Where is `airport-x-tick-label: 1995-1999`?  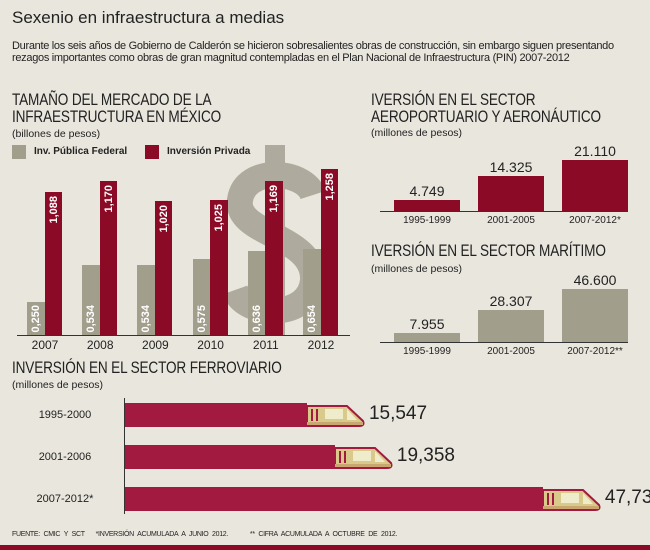
airport-x-tick-label: 1995-1999 is located at coordinates (427, 220).